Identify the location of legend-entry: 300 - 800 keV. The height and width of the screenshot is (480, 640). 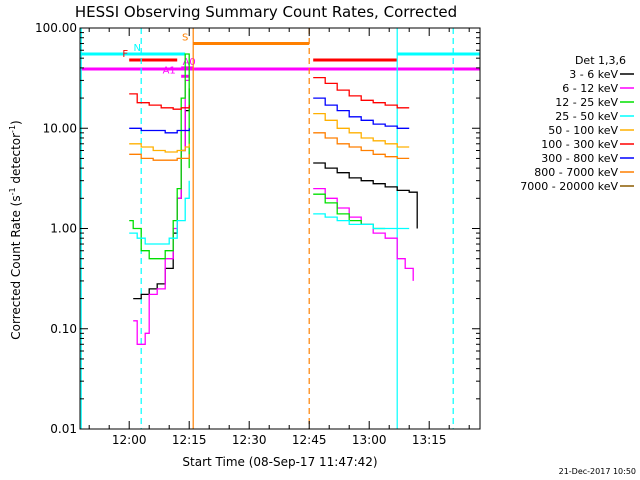
(579, 158).